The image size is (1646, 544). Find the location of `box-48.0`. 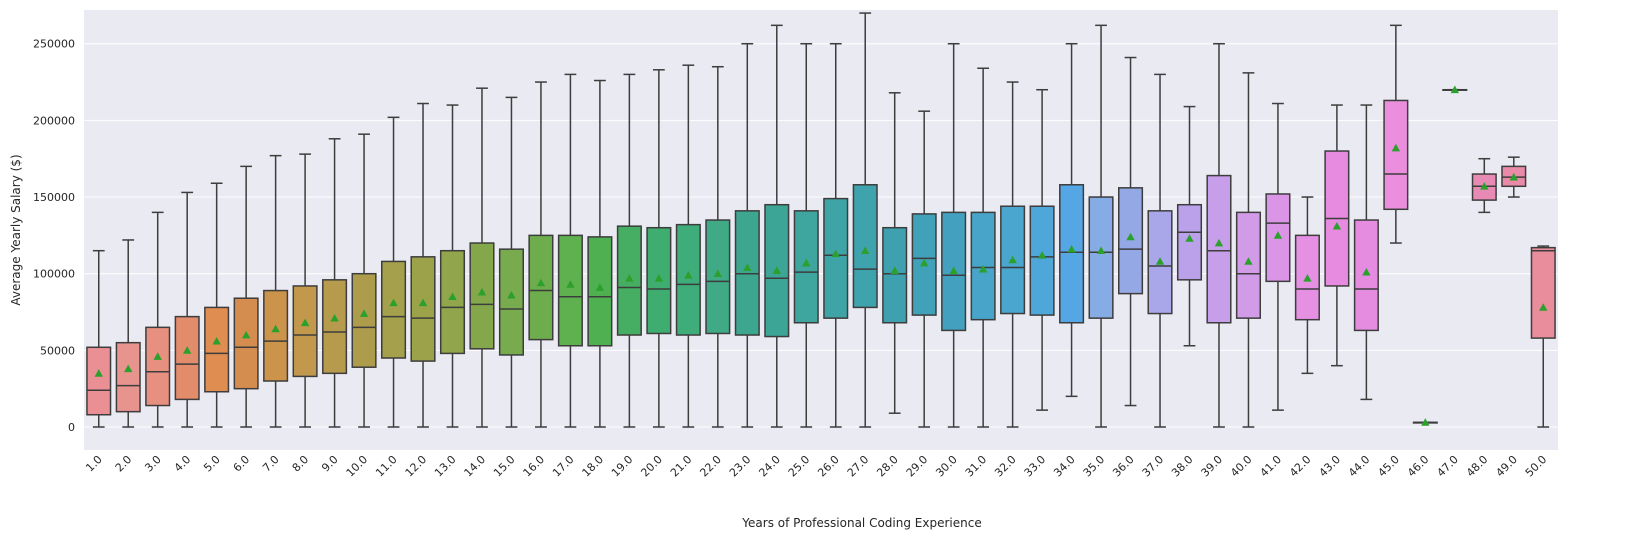

box-48.0 is located at coordinates (1484, 185).